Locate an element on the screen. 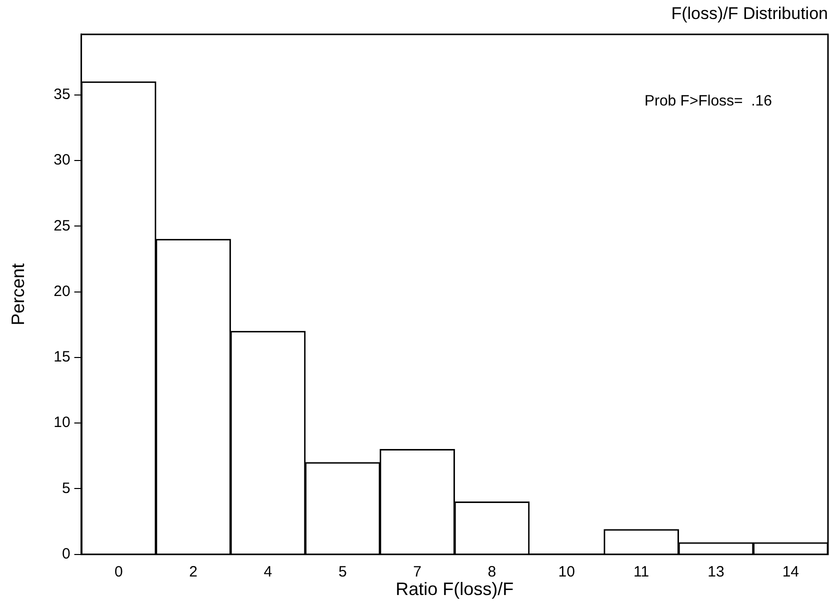  x-tick-label: 7 is located at coordinates (417, 572).